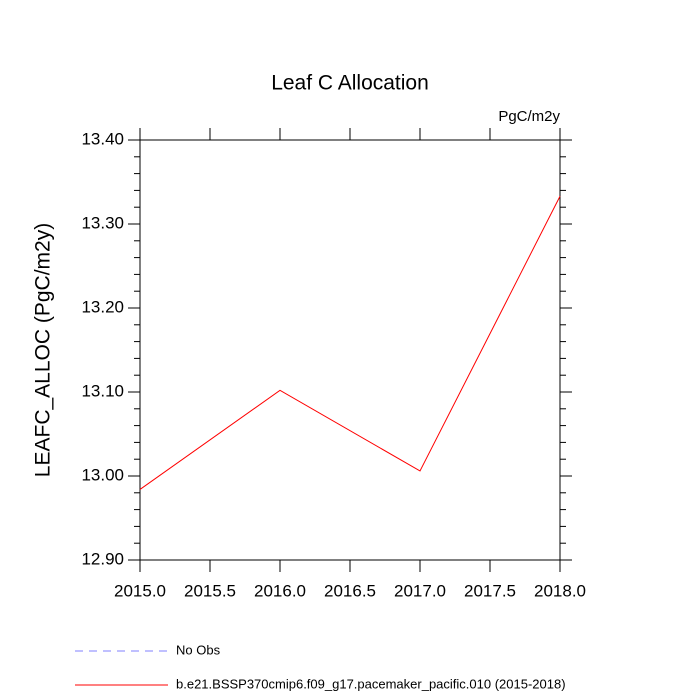 Image resolution: width=700 pixels, height=700 pixels. I want to click on y-tick-label: 13.30, so click(102, 222).